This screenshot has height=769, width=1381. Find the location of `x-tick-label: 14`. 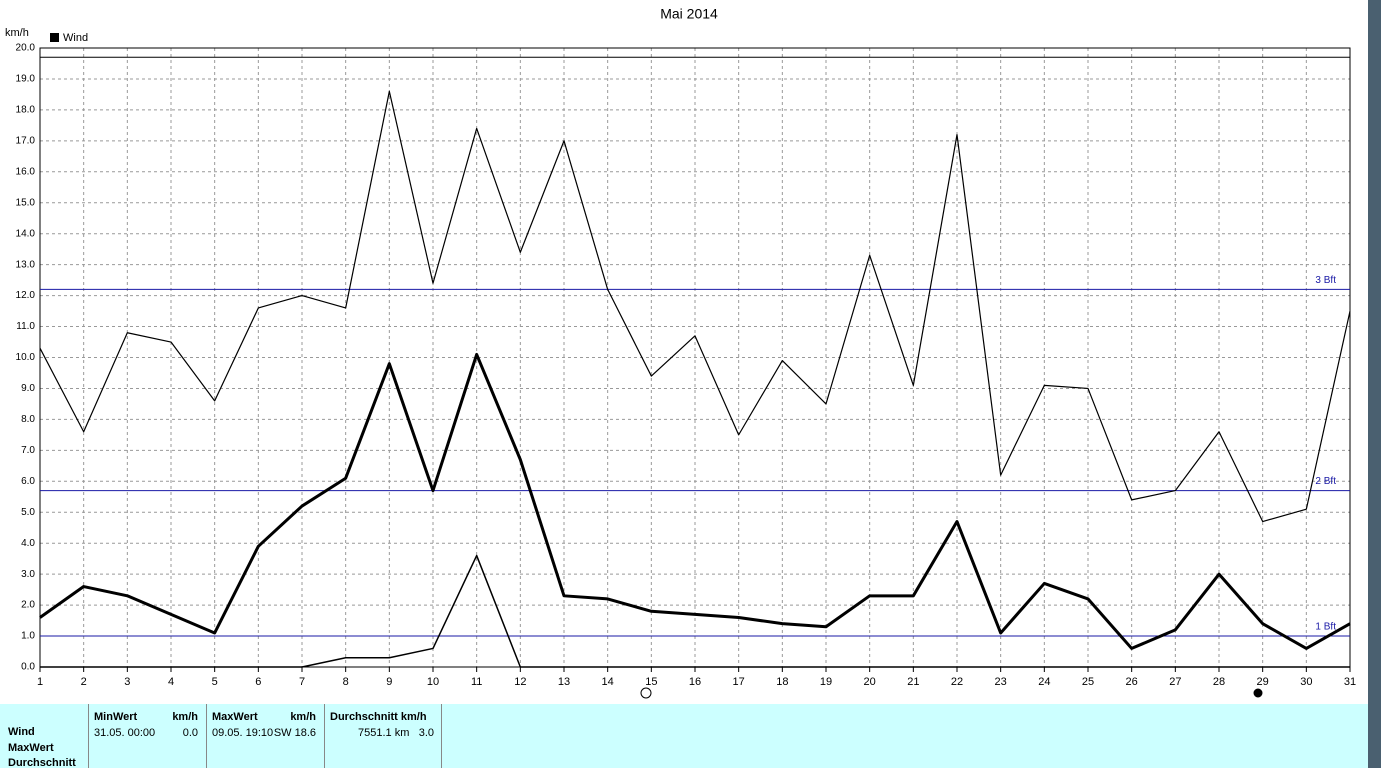

x-tick-label: 14 is located at coordinates (608, 682).